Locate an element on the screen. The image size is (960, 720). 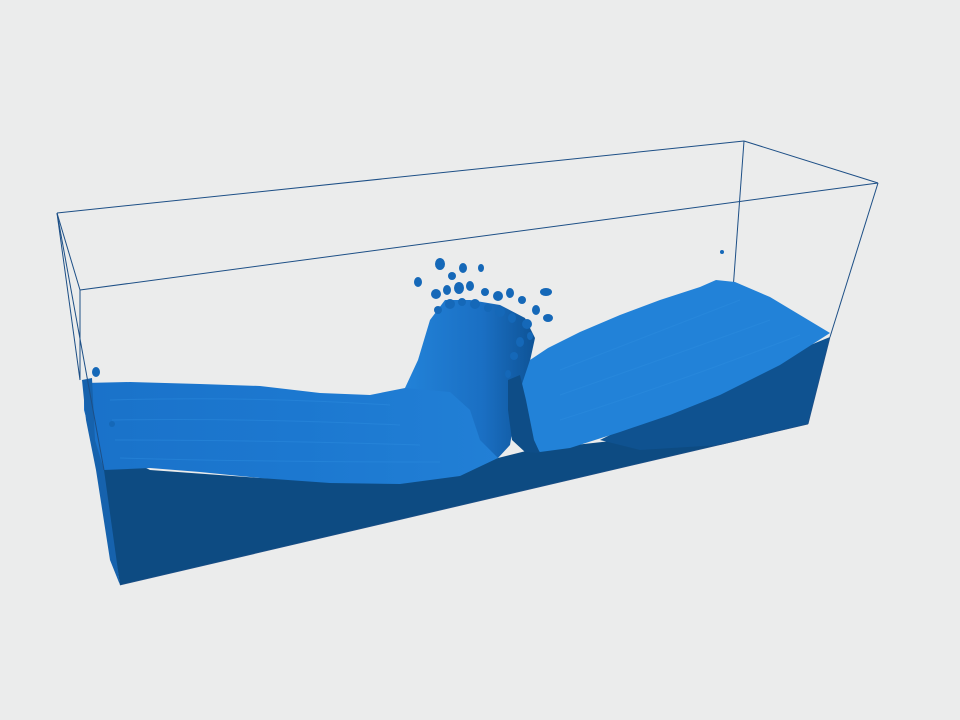
breaking-wave-crest is located at coordinates (470, 379).